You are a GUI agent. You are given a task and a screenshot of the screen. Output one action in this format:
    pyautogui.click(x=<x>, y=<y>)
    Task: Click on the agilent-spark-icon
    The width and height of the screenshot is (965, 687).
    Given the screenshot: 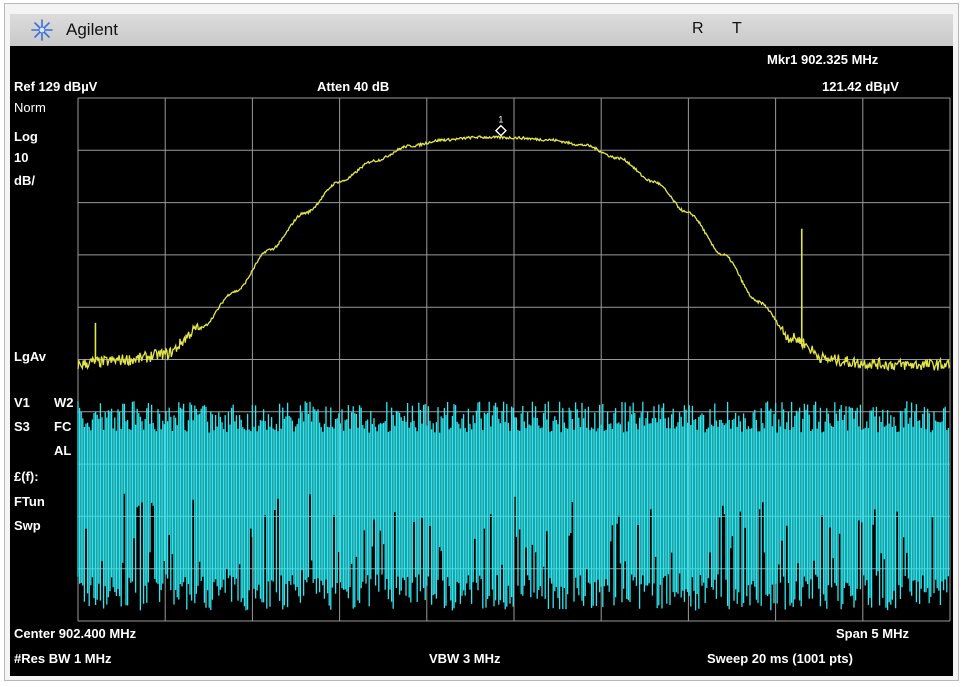 What is the action you would take?
    pyautogui.click(x=42, y=30)
    